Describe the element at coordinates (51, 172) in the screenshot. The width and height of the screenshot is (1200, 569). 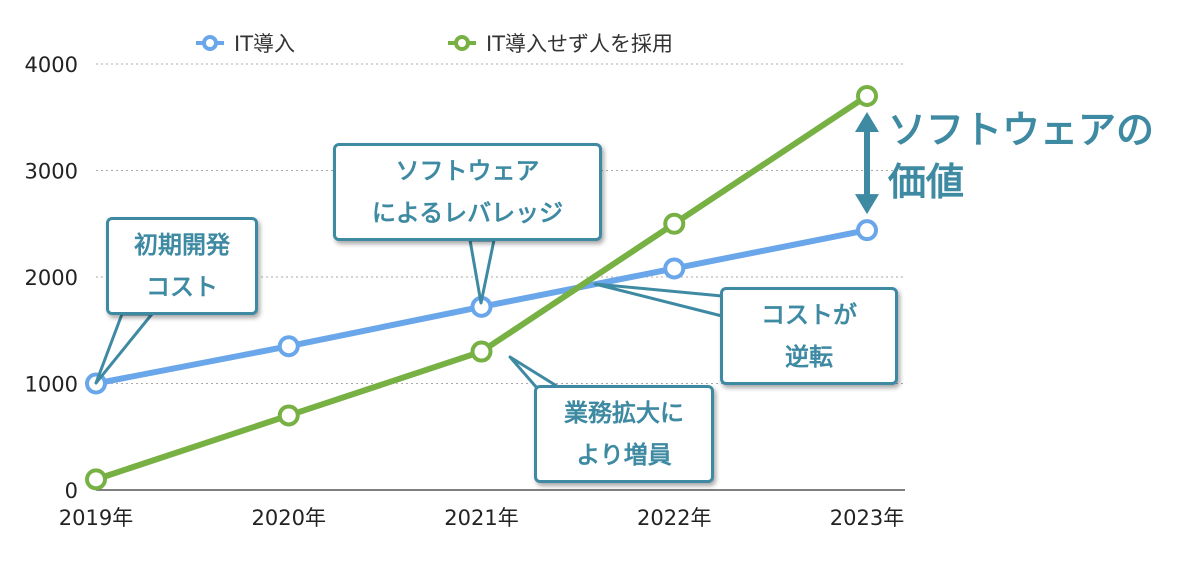
I see `y-tick-label: 3000` at that location.